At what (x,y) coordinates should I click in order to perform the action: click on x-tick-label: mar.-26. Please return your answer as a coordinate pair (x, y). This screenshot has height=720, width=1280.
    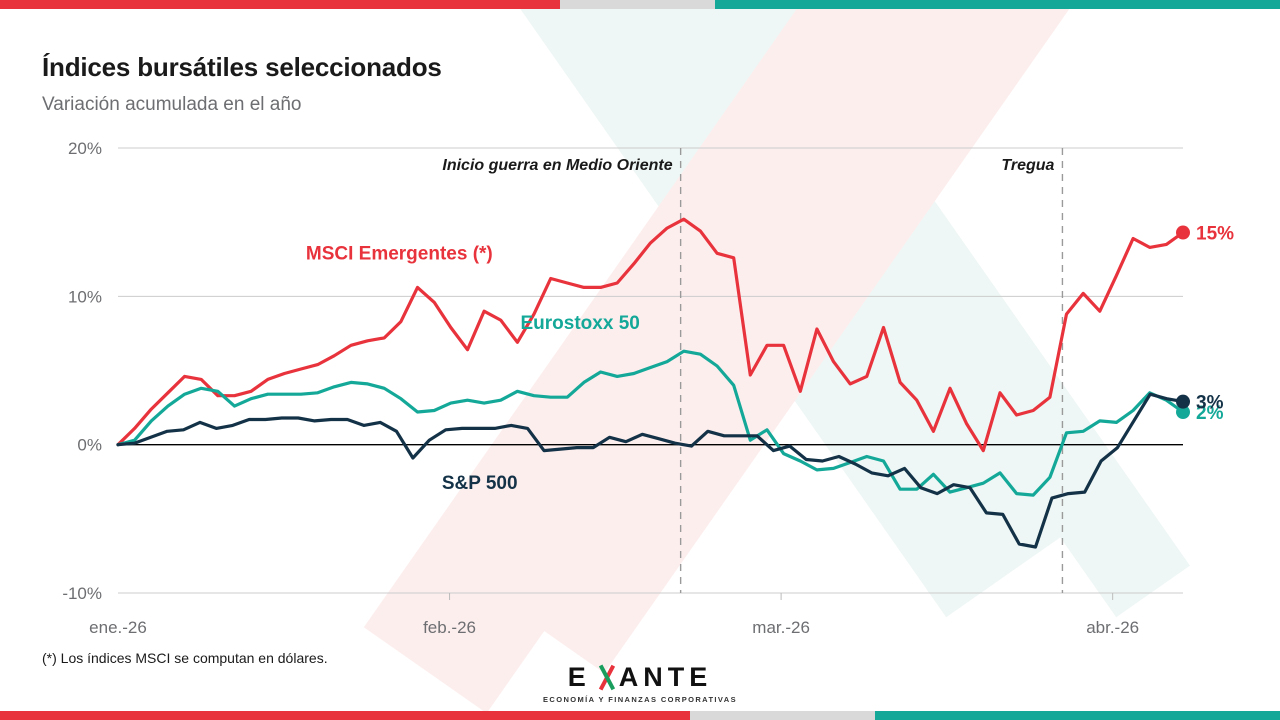
    Looking at the image, I should click on (781, 627).